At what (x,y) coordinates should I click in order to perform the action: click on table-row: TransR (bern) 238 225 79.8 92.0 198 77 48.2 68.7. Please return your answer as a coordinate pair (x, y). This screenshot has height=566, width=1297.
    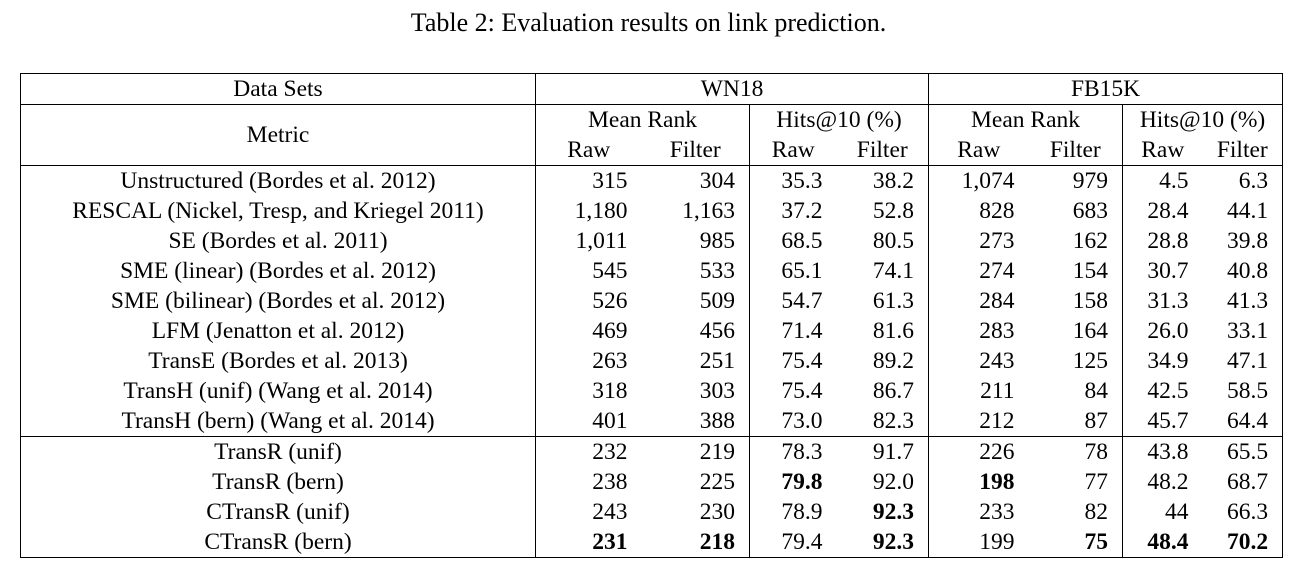
    Looking at the image, I should click on (652, 482).